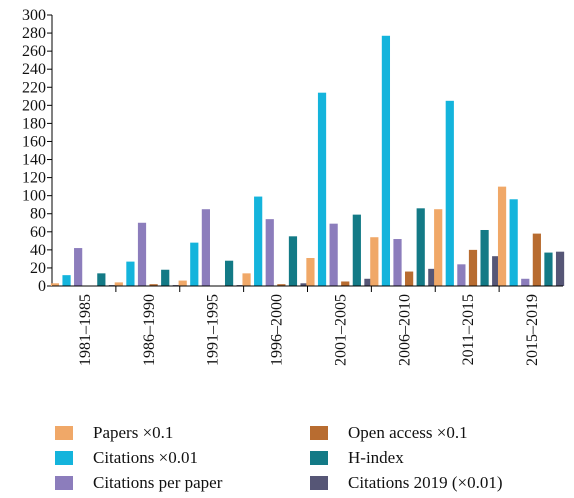 This screenshot has width=574, height=498. Describe the element at coordinates (145, 457) in the screenshot. I see `legend-label: Citations ×0.01` at that location.